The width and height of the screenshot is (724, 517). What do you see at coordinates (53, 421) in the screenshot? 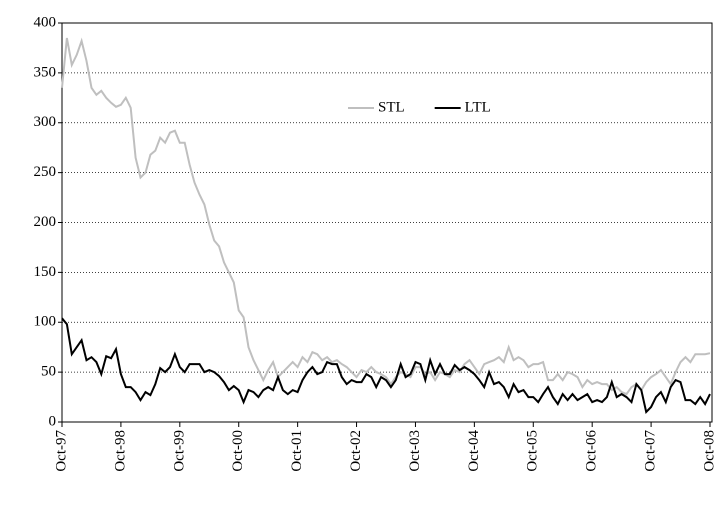
I see `y-tick-label: 0` at bounding box center [53, 421].